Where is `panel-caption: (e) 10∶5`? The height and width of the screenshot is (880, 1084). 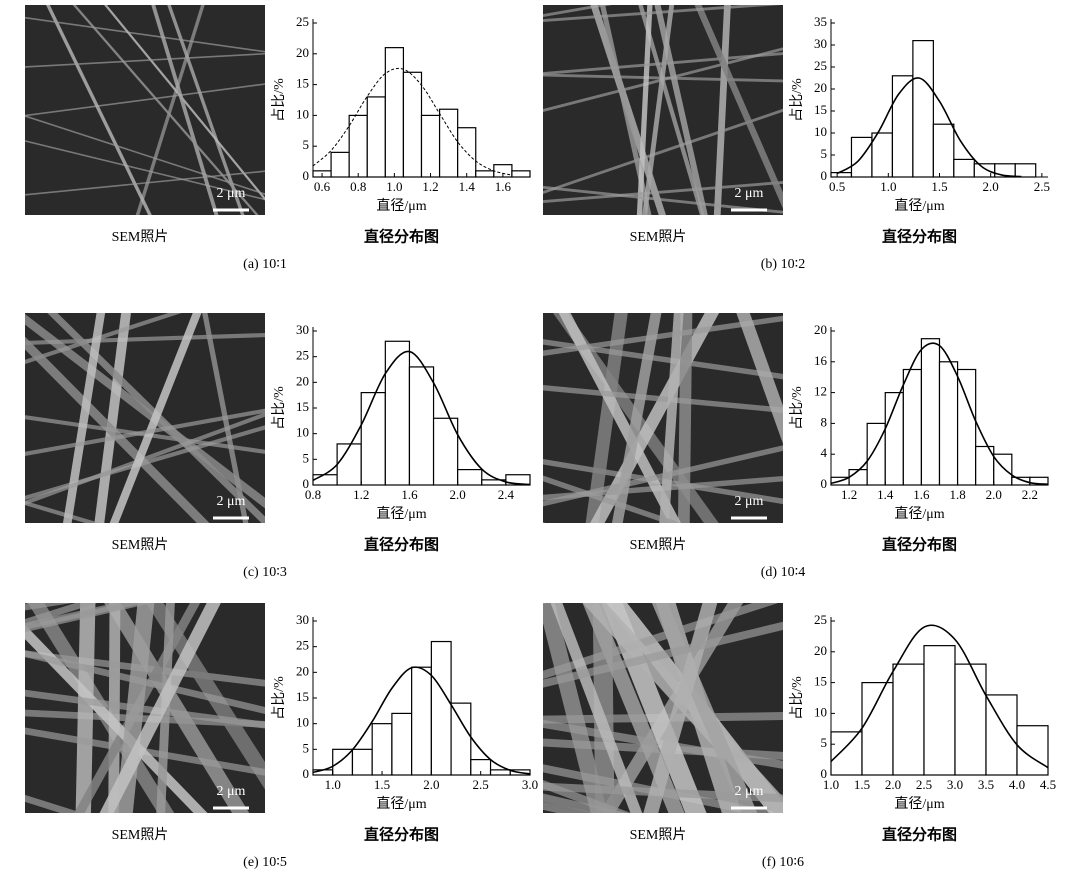 panel-caption: (e) 10∶5 is located at coordinates (265, 862).